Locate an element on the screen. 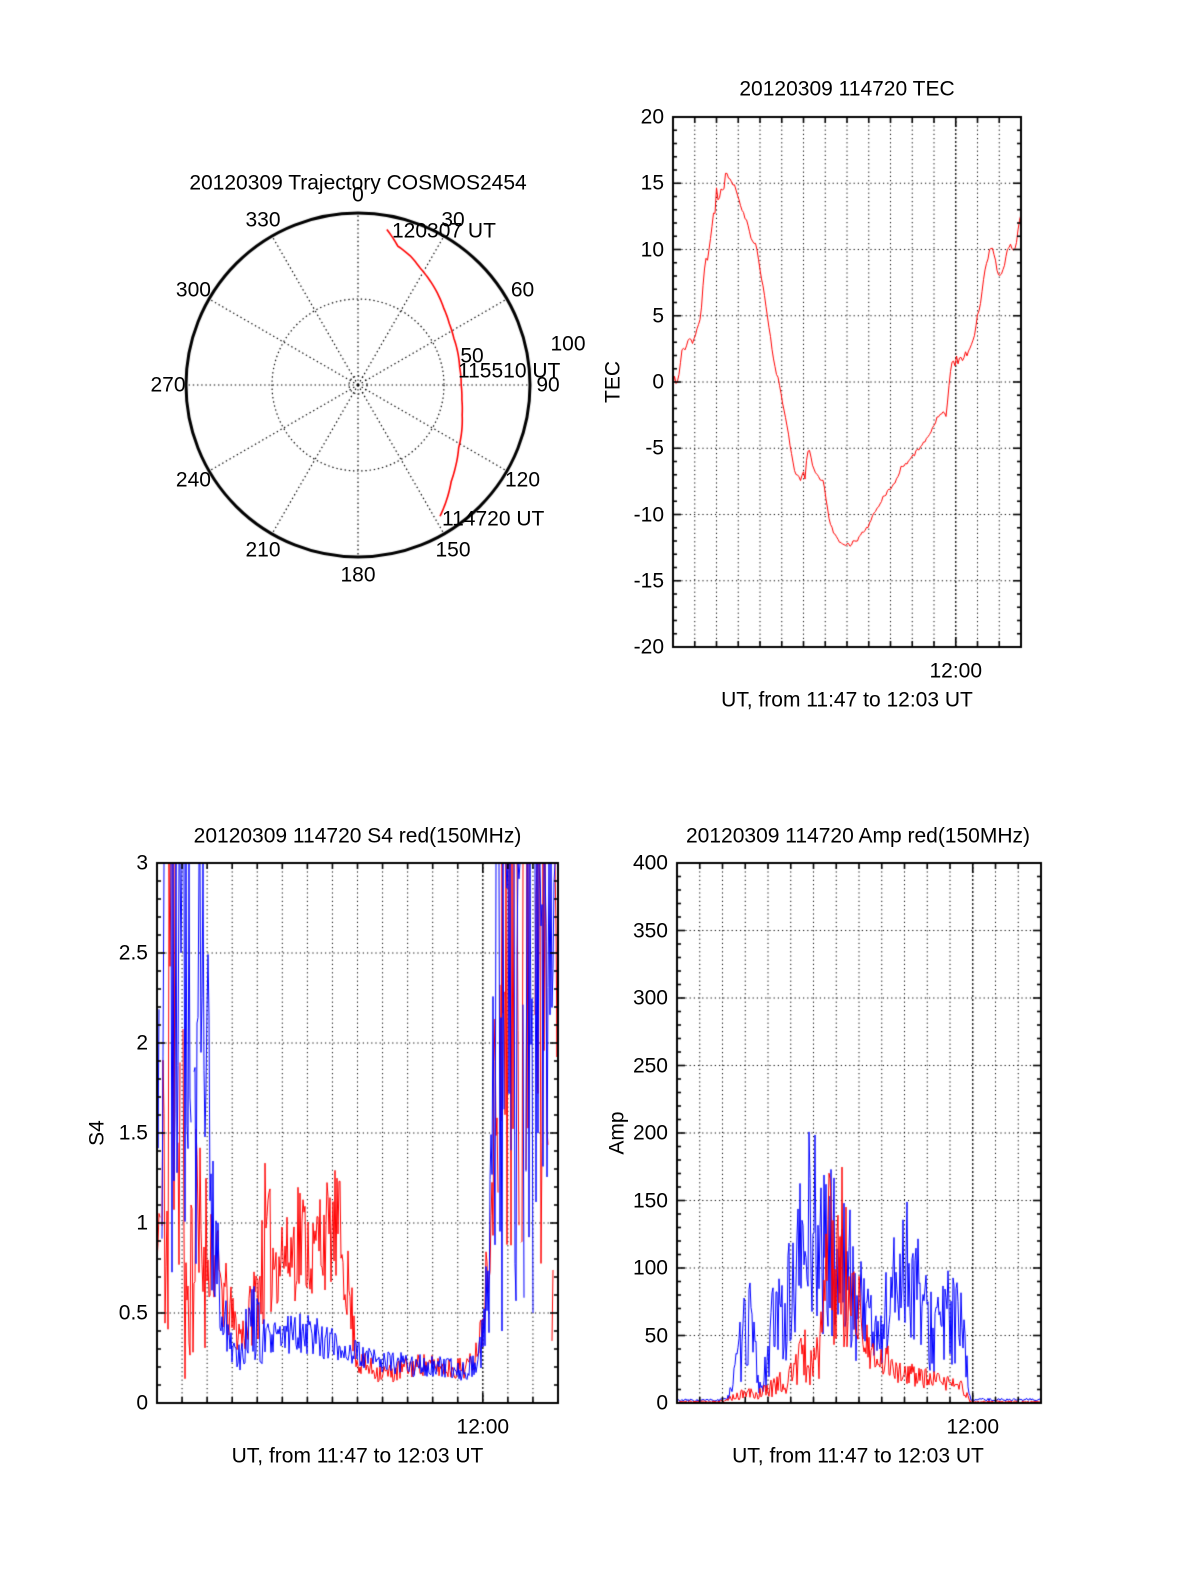  trajectory-angle-label: 300 is located at coordinates (193, 290).